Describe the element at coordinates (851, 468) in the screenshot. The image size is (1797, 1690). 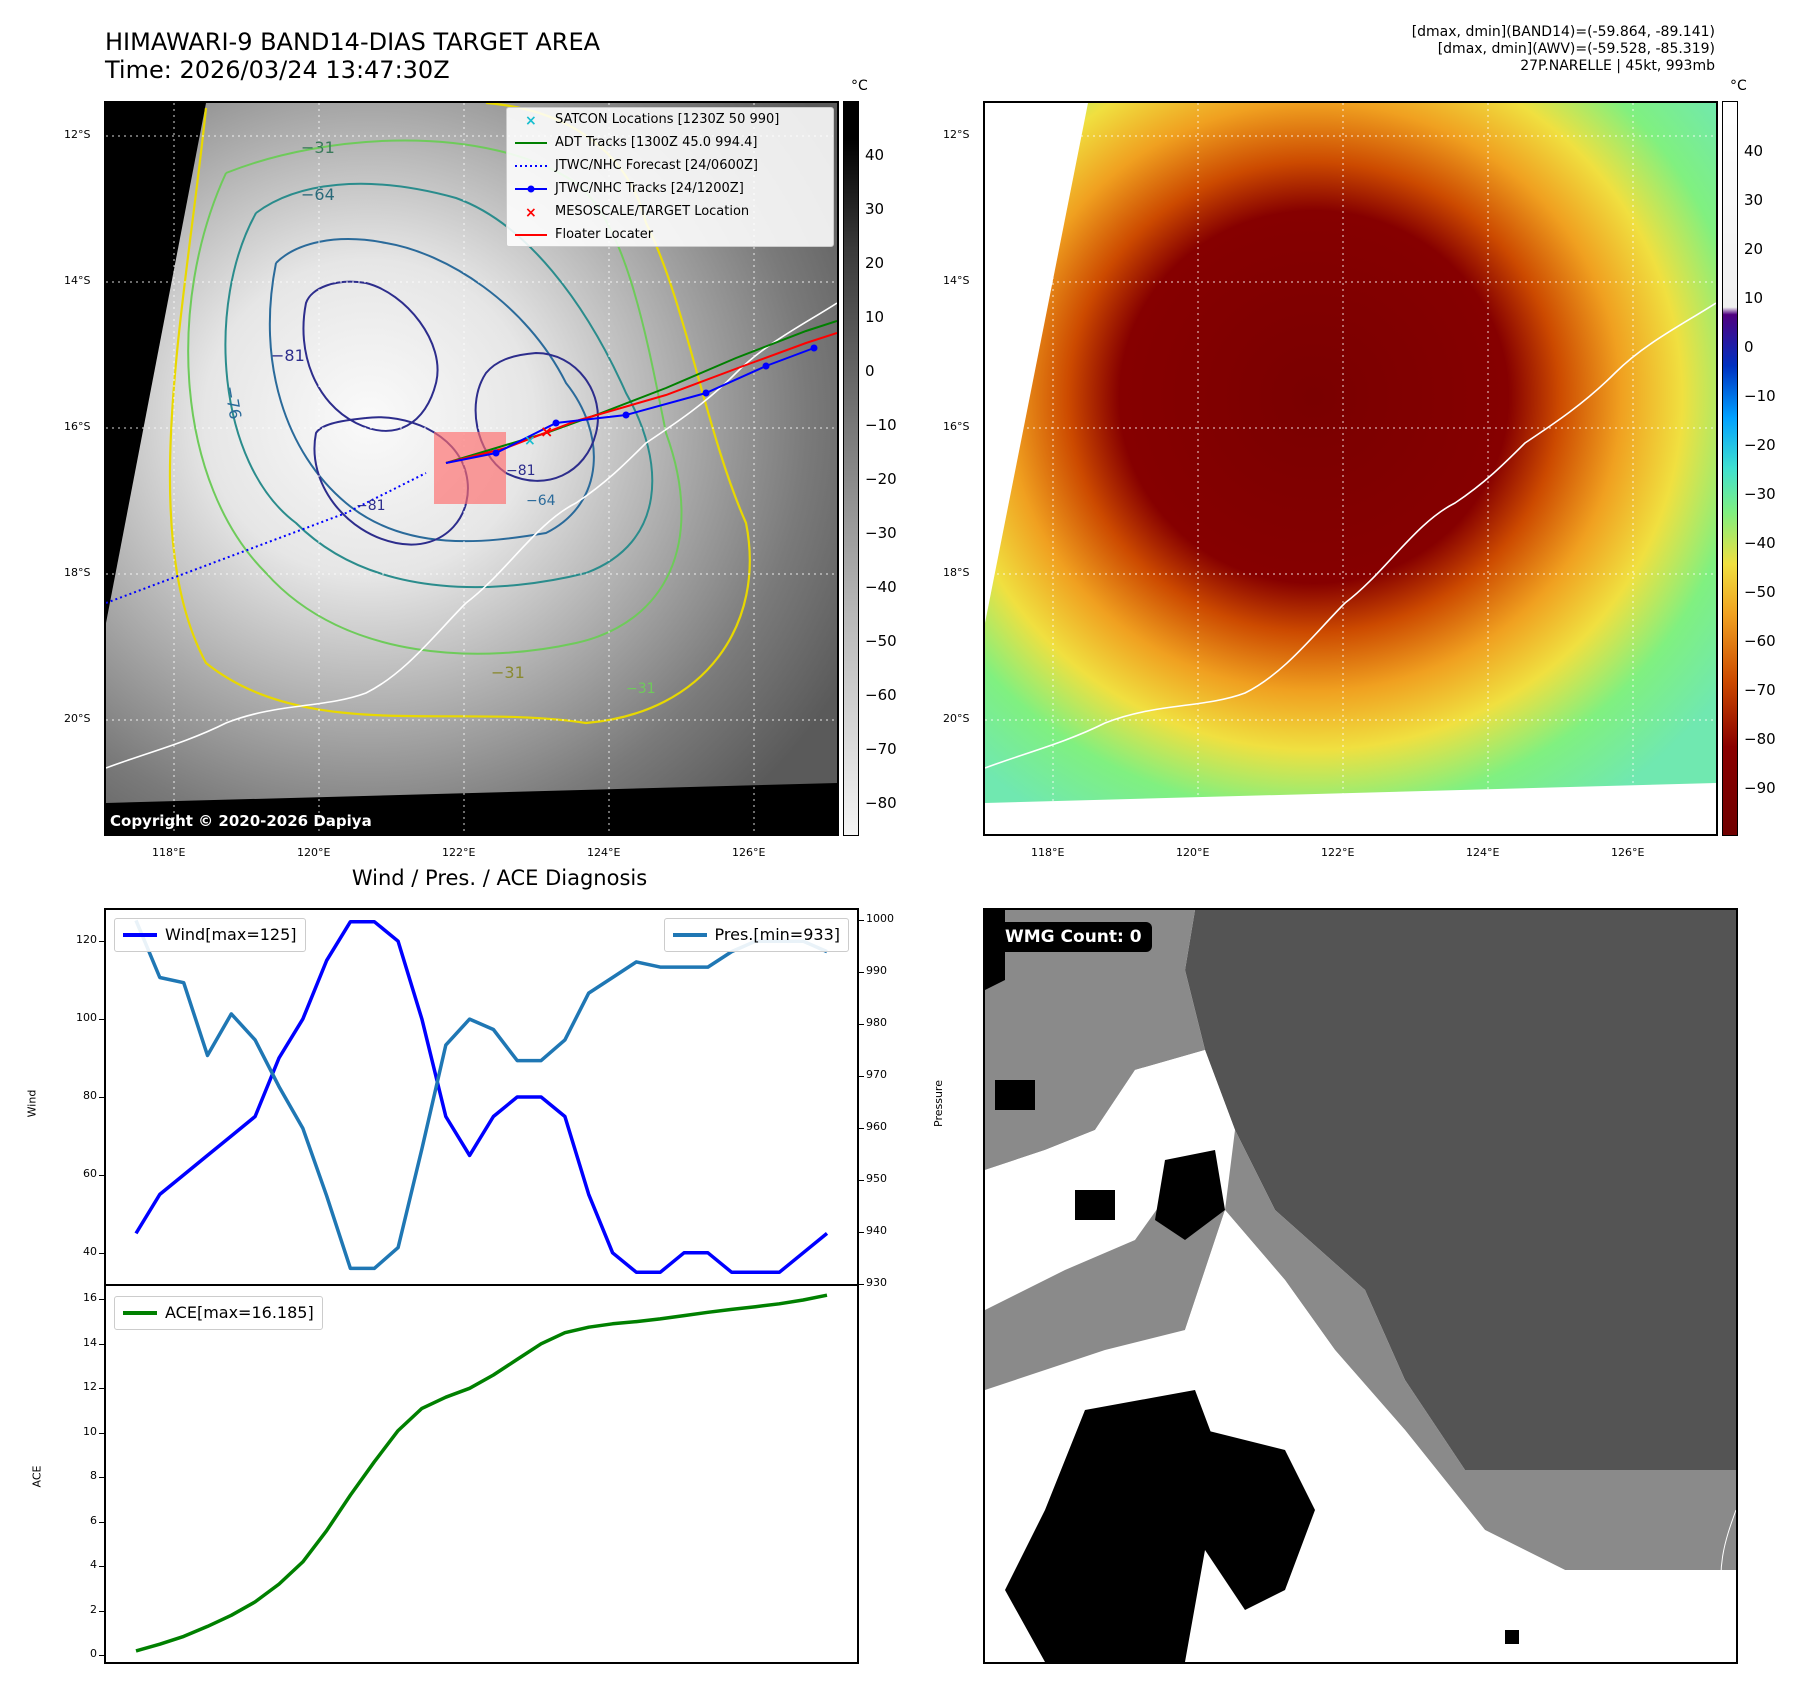
I see `colorbar-left` at that location.